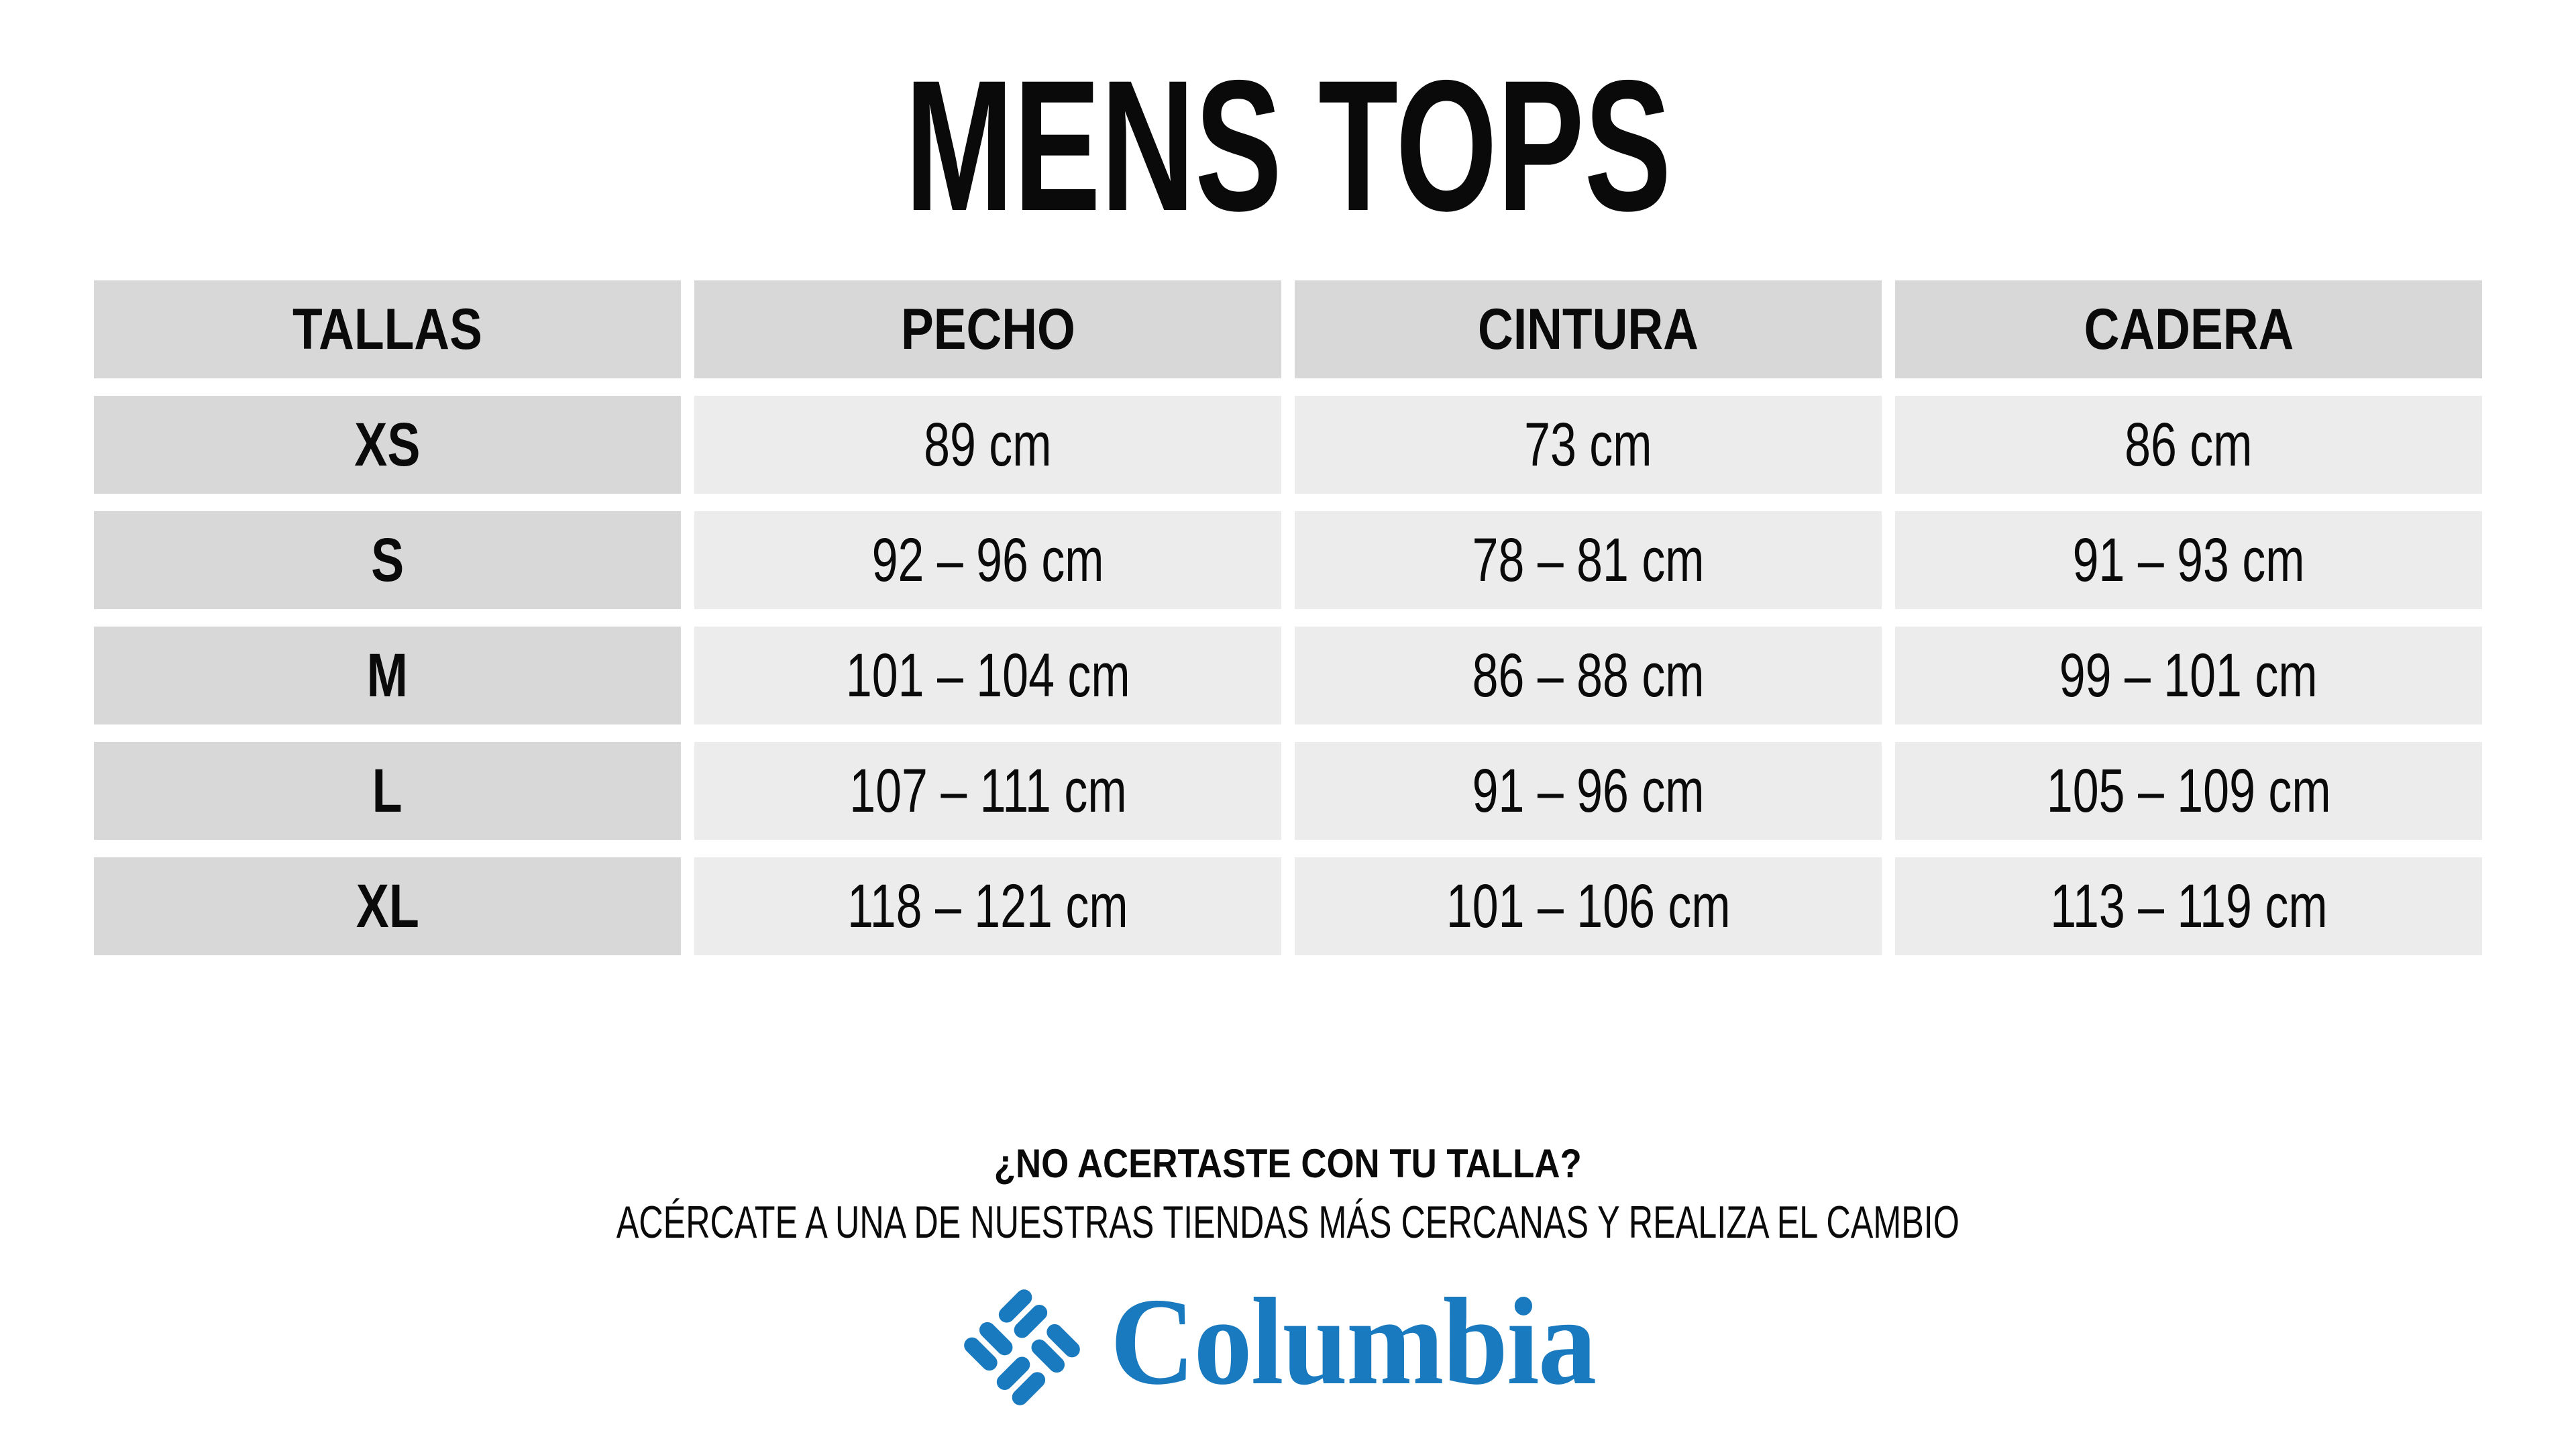 The height and width of the screenshot is (1449, 2576). What do you see at coordinates (2188, 329) in the screenshot?
I see `header-cadera: CADERA` at bounding box center [2188, 329].